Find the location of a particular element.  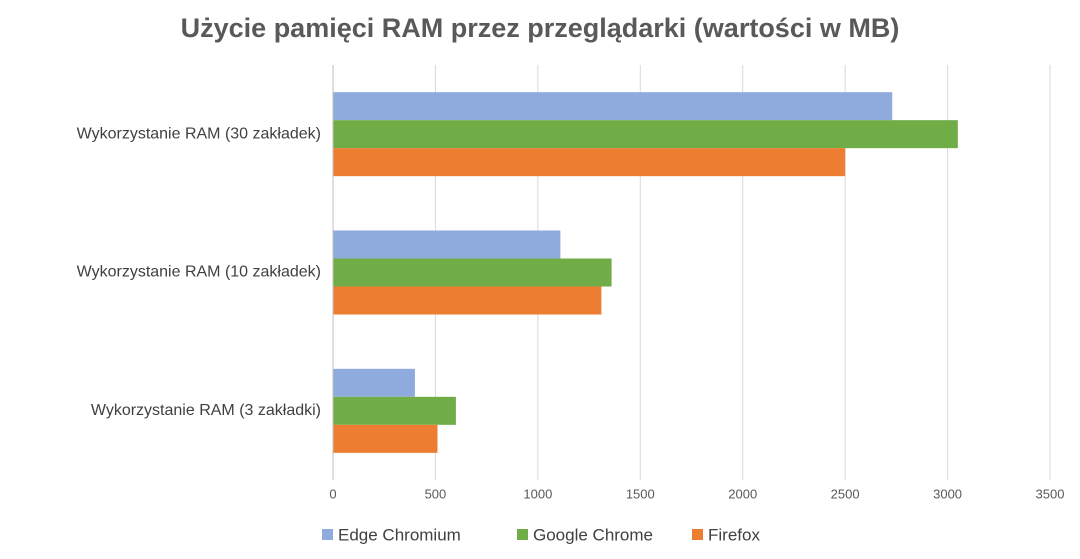

x-tick-label: 1000 is located at coordinates (537, 493).